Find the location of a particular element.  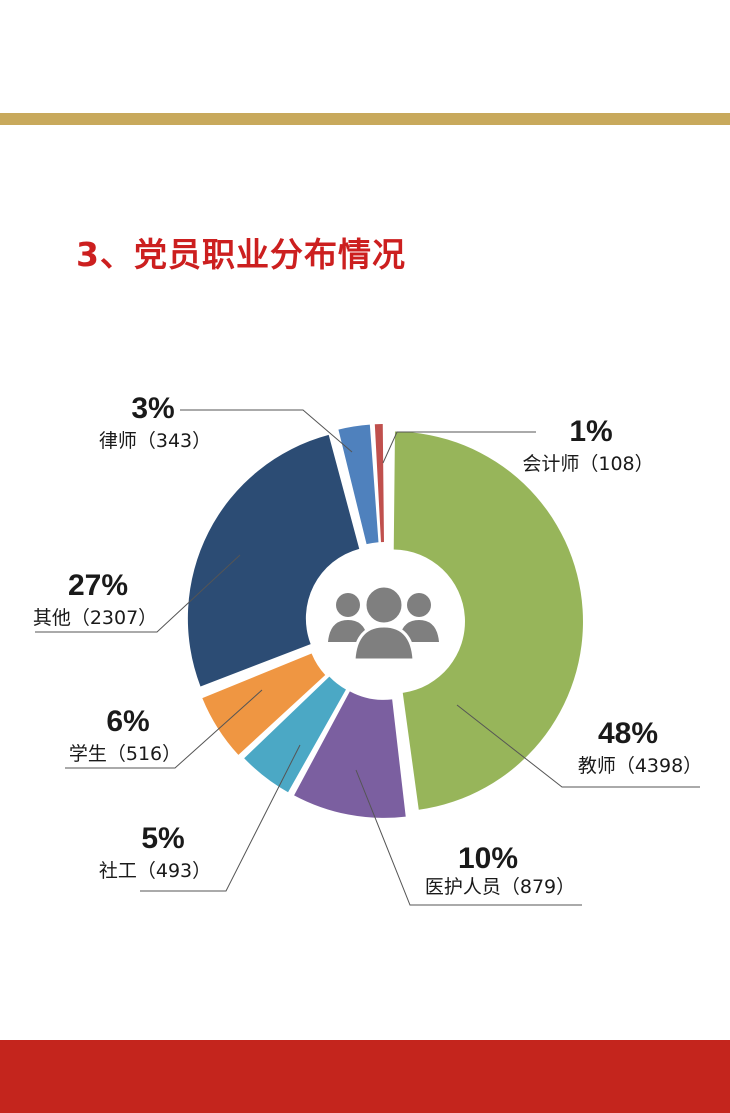

percent-label-律师: 3% is located at coordinates (152, 408).